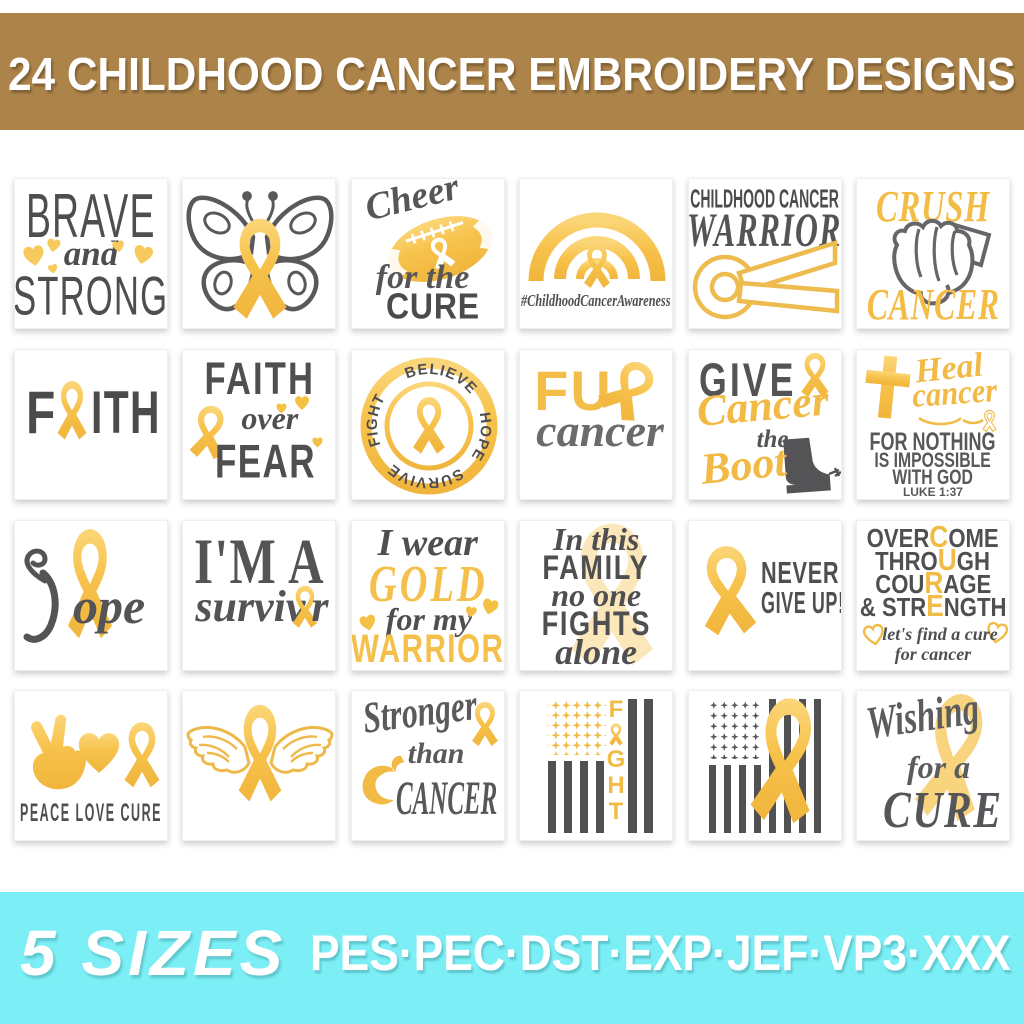  I want to click on svg-text: T, so click(616, 811).